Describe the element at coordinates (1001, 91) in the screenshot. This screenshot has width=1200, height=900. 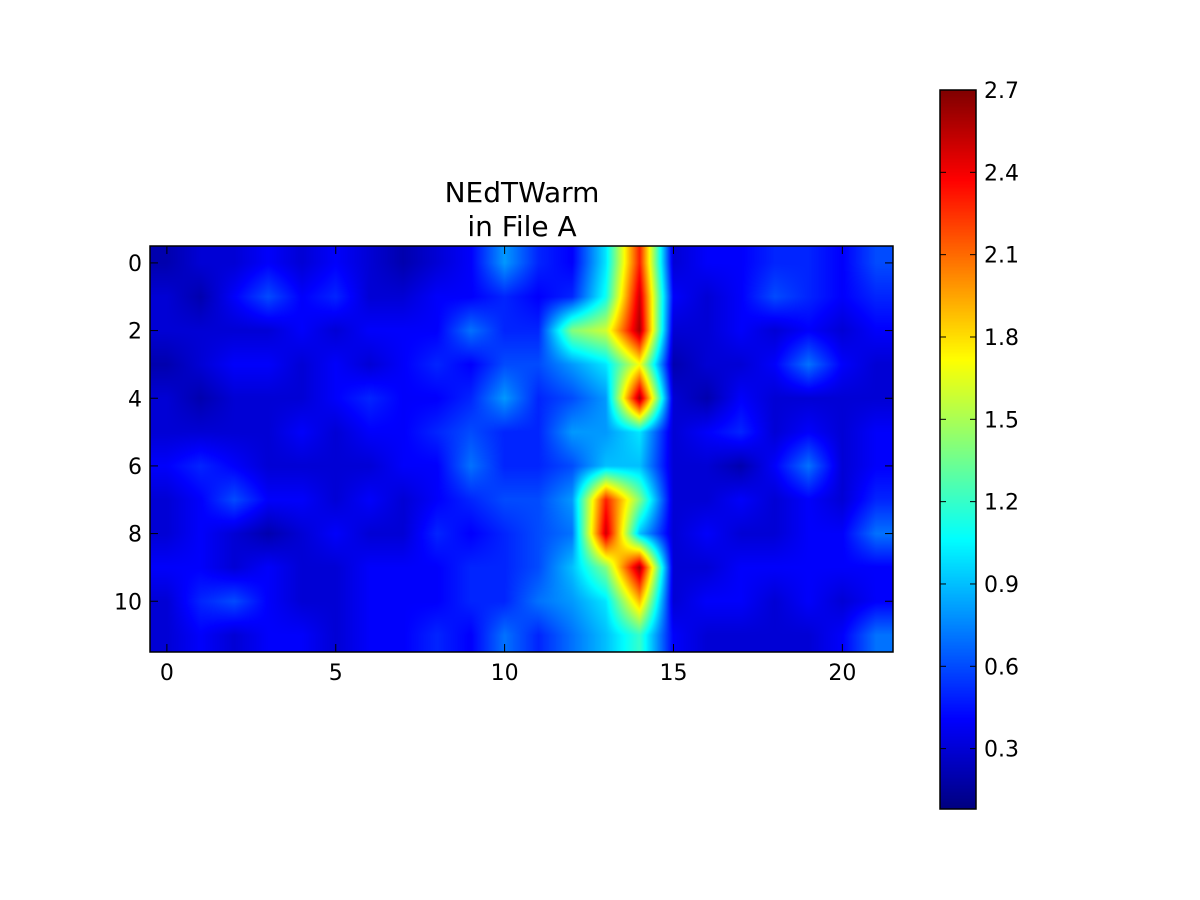
I see `colorbar-tick-label: 2.7` at that location.